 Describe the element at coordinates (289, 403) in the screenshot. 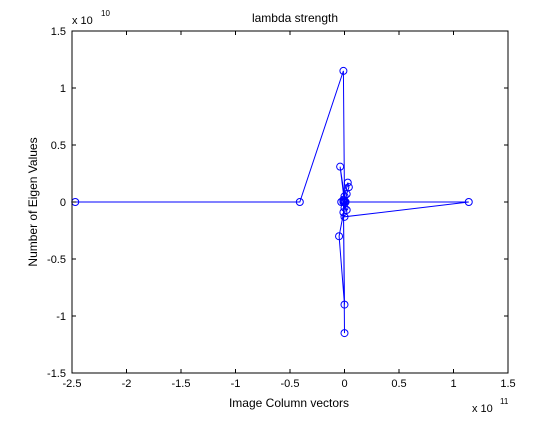

I see `x-axis-label: Image Column vectors` at that location.